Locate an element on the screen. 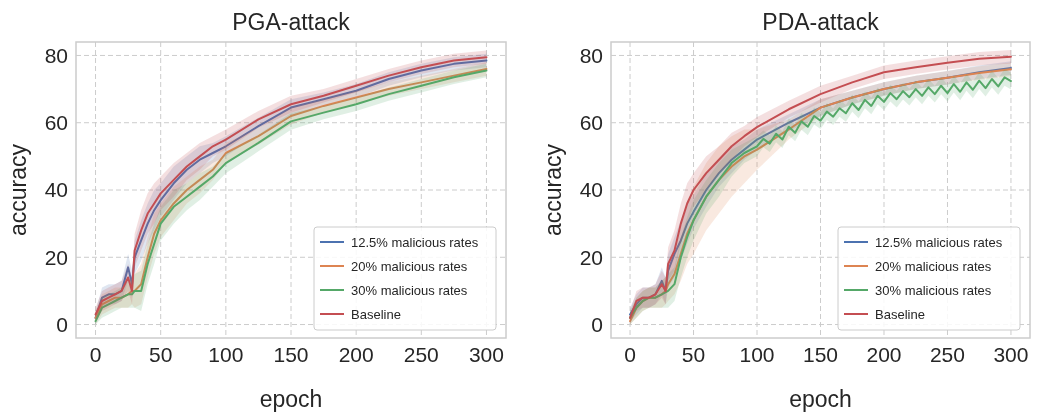 This screenshot has width=1043, height=419. chart-title: PDA-attack is located at coordinates (821, 22).